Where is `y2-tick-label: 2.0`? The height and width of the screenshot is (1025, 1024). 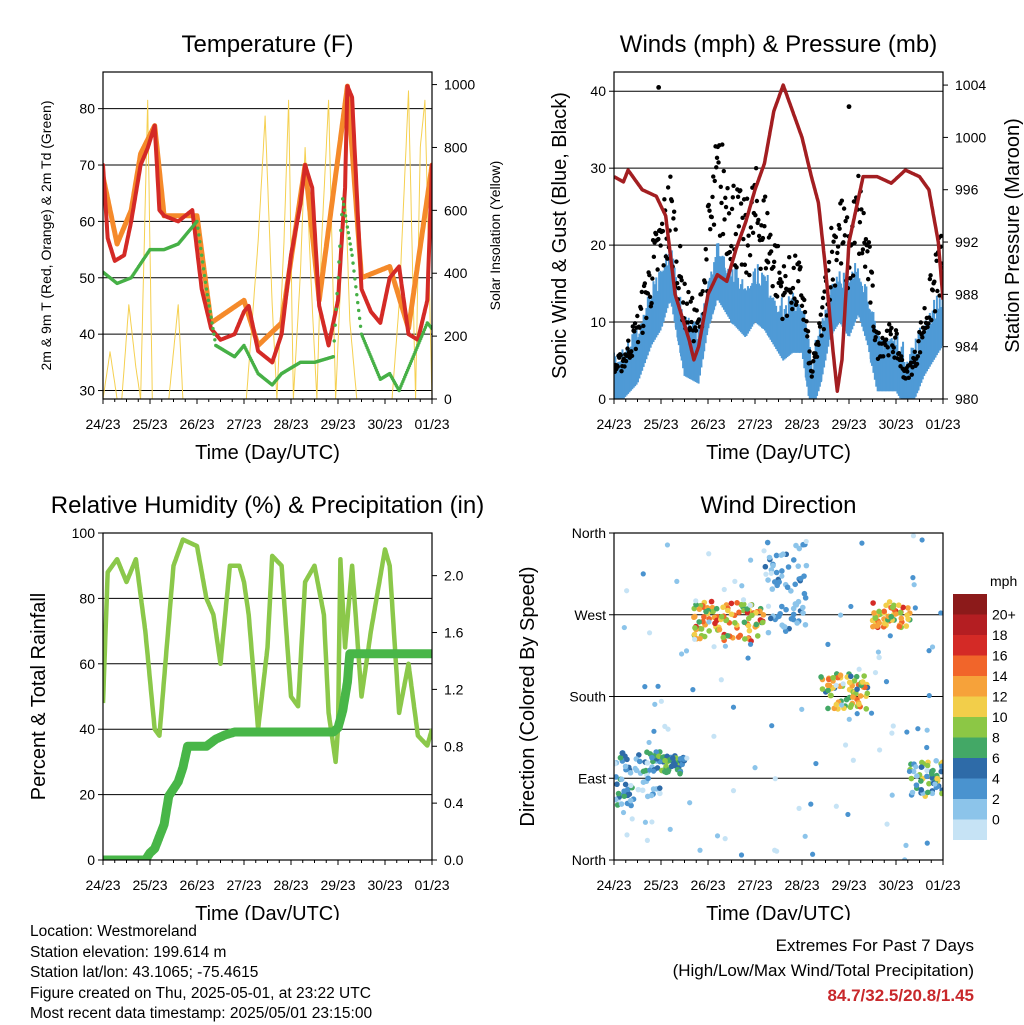 y2-tick-label: 2.0 is located at coordinates (454, 576).